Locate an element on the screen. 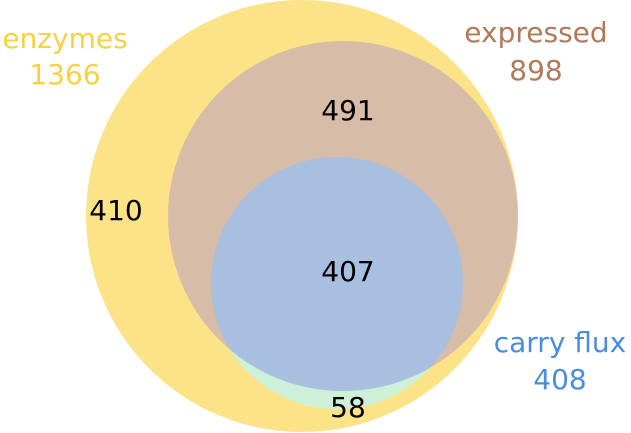 The width and height of the screenshot is (631, 433). region-enzymes-expressed-count: 491 is located at coordinates (347, 110).